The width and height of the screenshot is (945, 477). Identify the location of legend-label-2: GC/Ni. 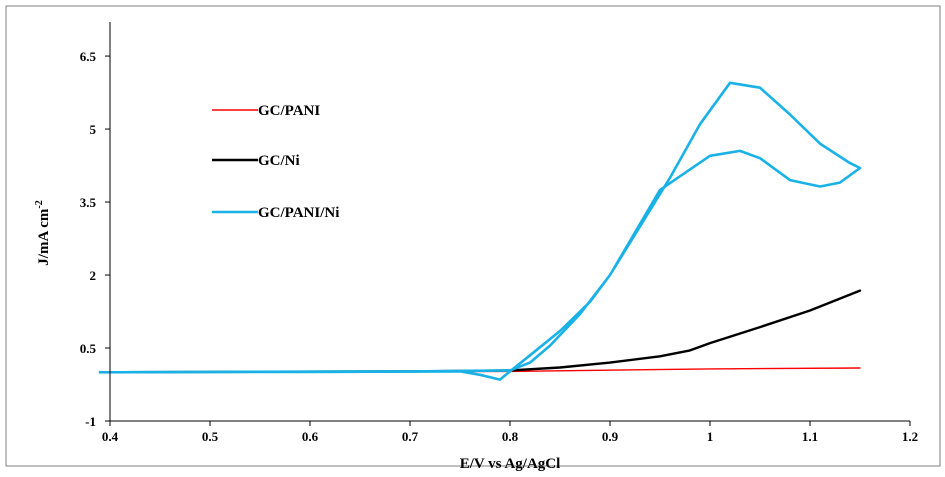
(279, 161).